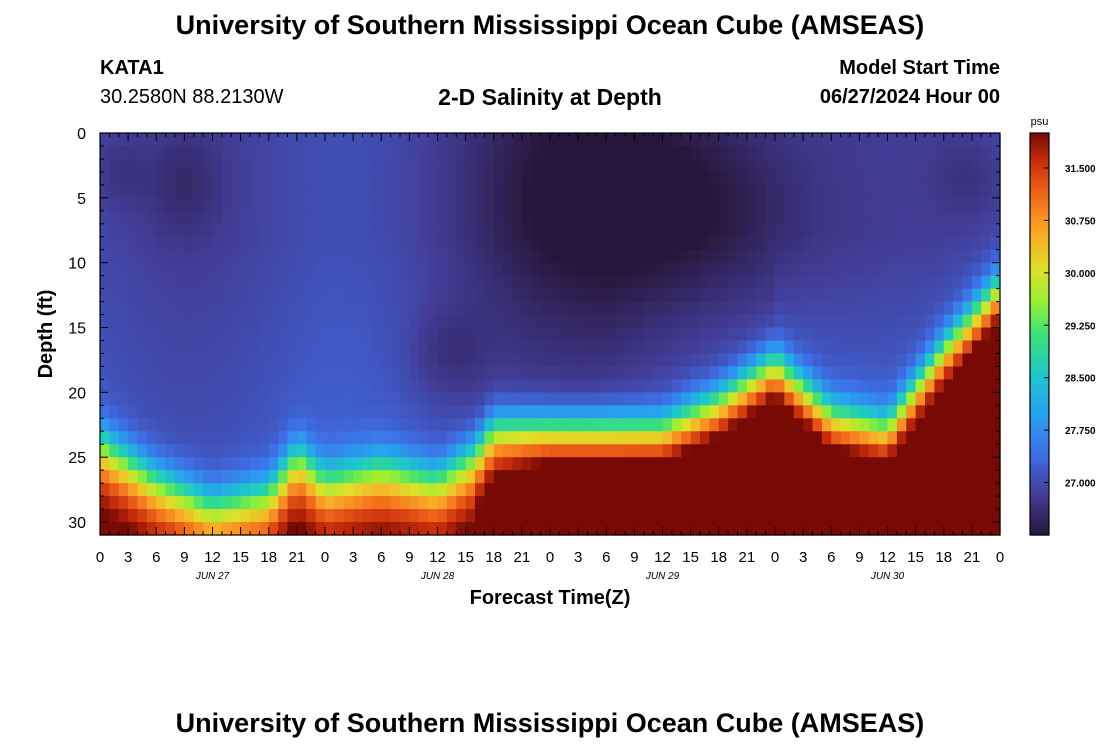  Describe the element at coordinates (409, 557) in the screenshot. I see `x-tick-label: 9` at that location.